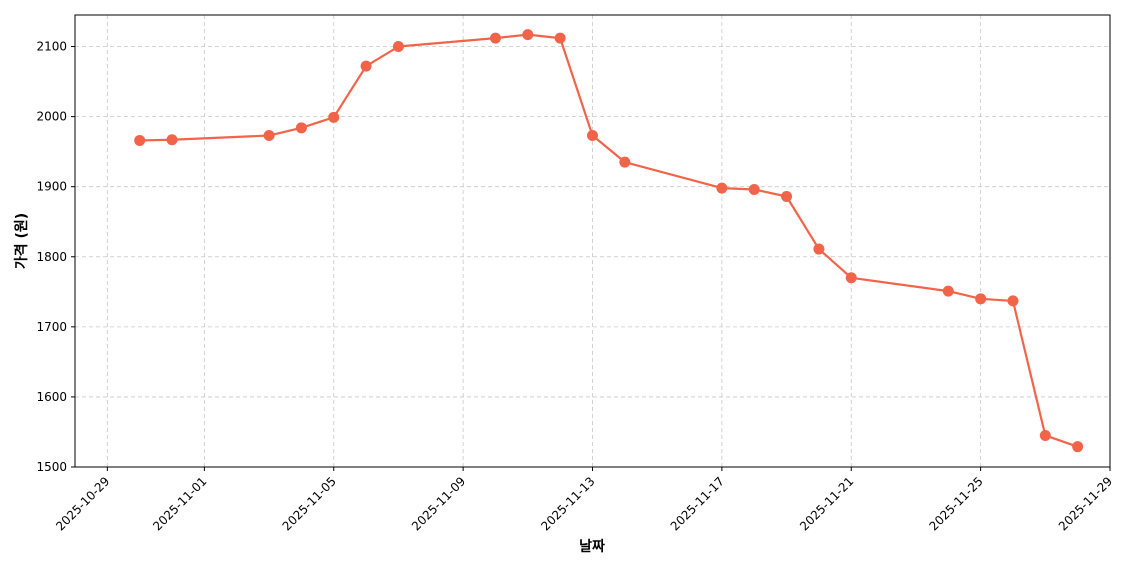 The image size is (1140, 570). Describe the element at coordinates (956, 503) in the screenshot. I see `x-tick-label: 2025-11-25` at that location.